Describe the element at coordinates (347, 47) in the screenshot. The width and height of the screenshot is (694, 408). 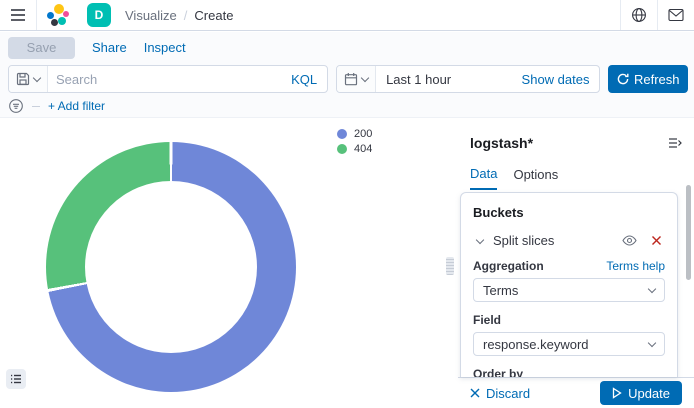
I see `visualize-toolbar: Save Share Inspect` at that location.